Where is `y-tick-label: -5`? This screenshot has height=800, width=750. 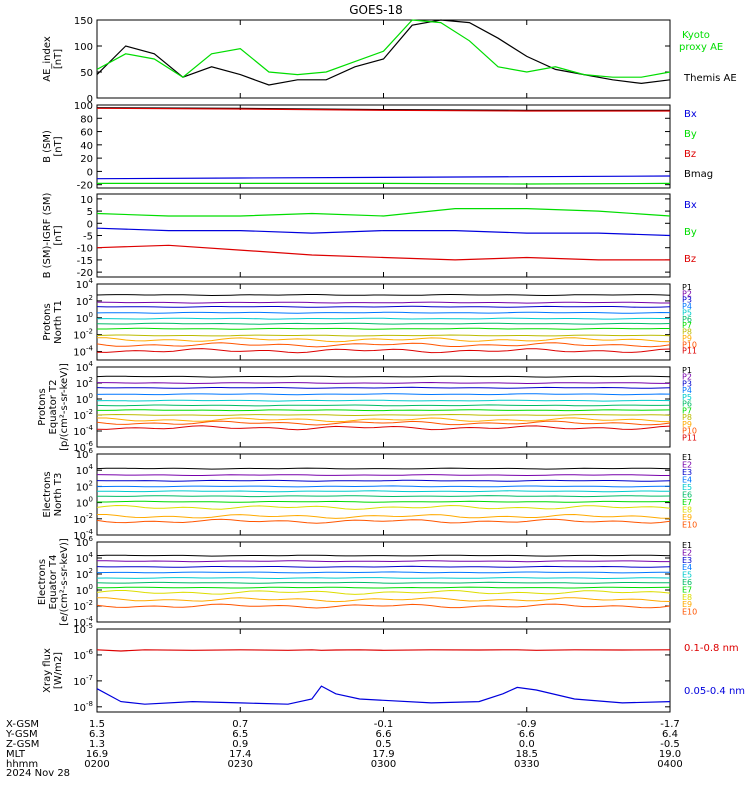 y-tick-label: -5 is located at coordinates (88, 237).